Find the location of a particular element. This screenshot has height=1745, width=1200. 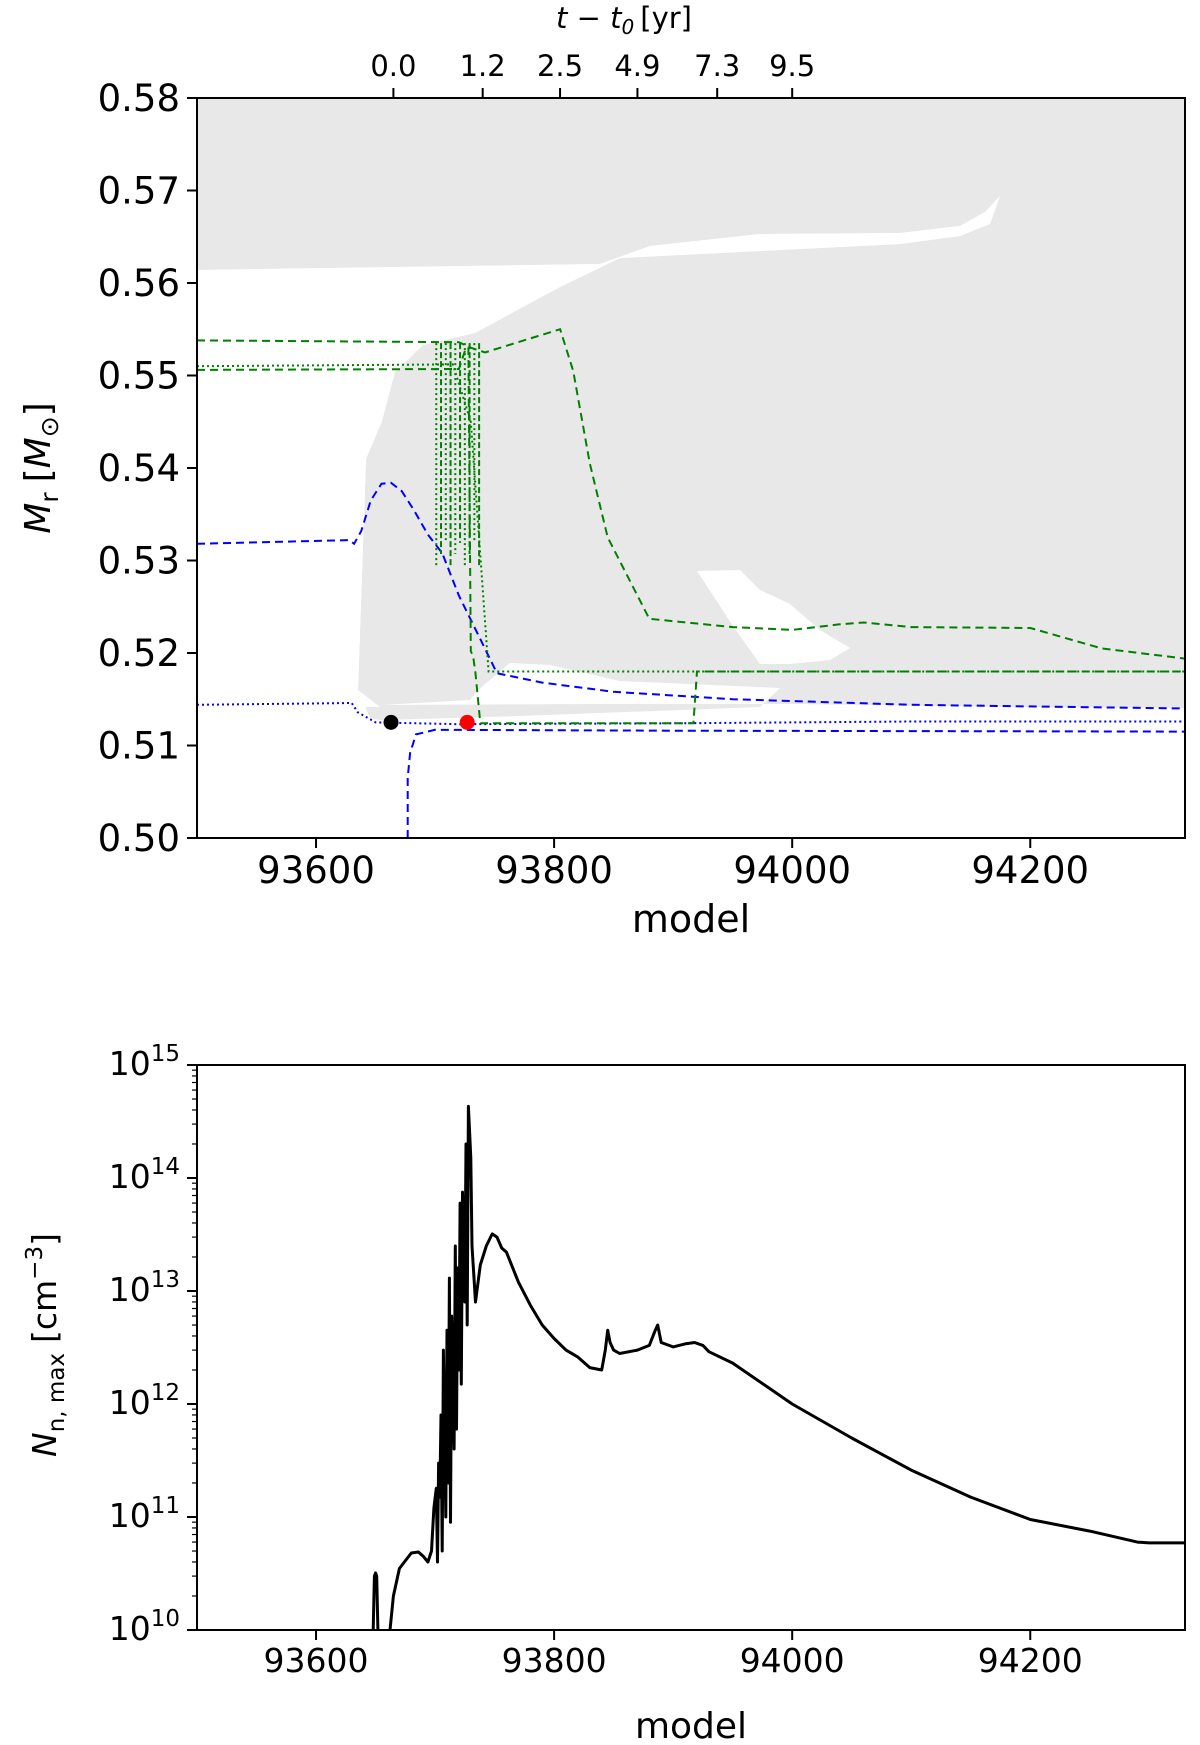

green-spikes is located at coordinates (458, 454).